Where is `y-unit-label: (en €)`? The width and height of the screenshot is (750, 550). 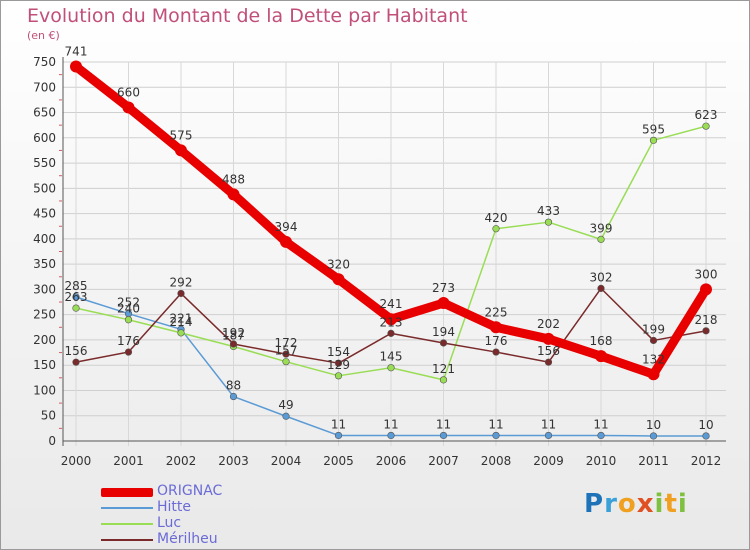
y-unit-label: (en €) is located at coordinates (43, 35).